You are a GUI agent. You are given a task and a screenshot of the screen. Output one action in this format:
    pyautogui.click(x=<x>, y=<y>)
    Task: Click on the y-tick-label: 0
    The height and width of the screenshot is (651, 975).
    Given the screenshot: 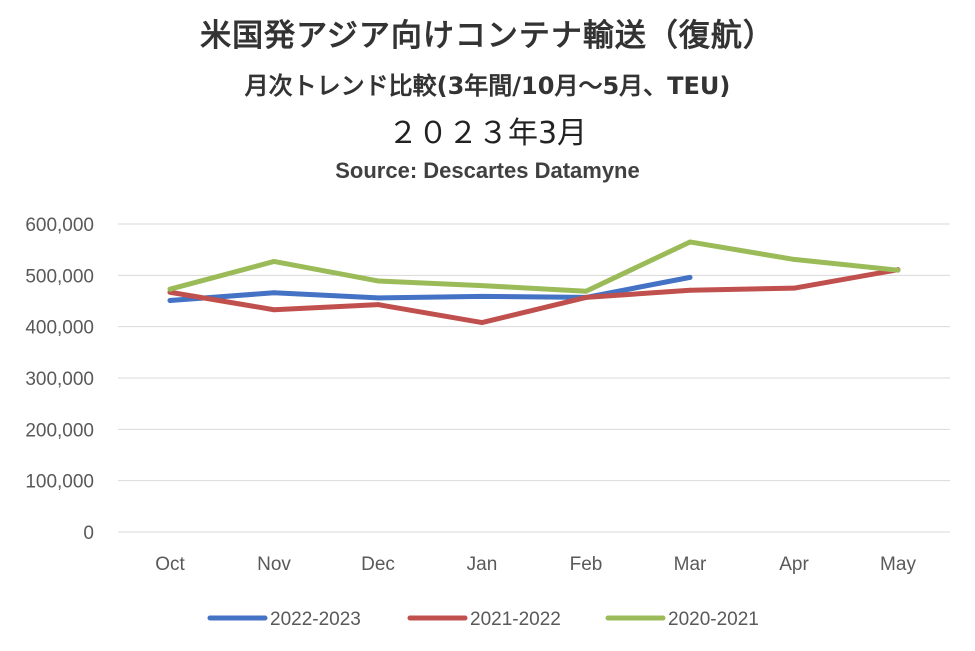 What is the action you would take?
    pyautogui.click(x=88, y=533)
    